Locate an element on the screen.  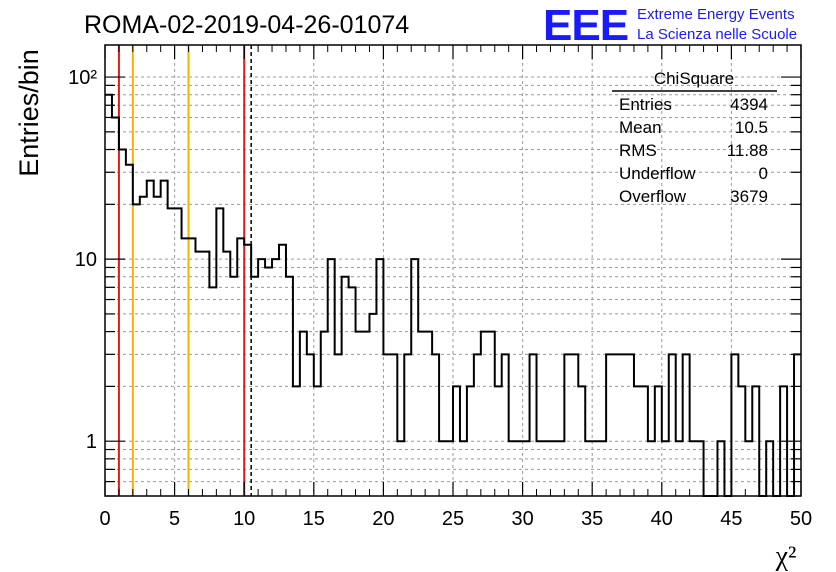
marker-lines is located at coordinates (184, 270).